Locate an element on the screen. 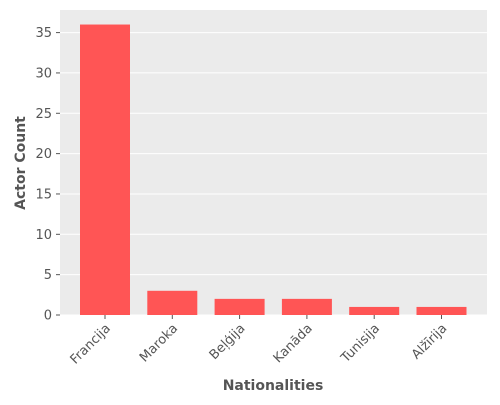 Image resolution: width=500 pixels, height=405 pixels. y-tick-label: 35 is located at coordinates (43, 33).